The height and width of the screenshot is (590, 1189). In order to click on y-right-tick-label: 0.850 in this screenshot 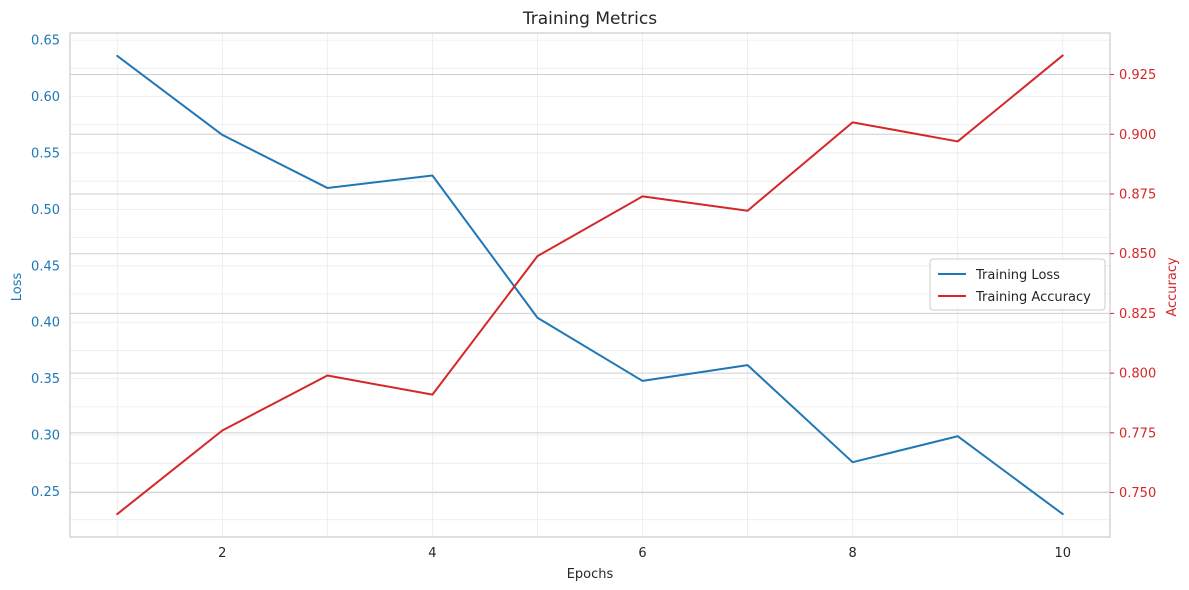, I will do `click(1137, 254)`.